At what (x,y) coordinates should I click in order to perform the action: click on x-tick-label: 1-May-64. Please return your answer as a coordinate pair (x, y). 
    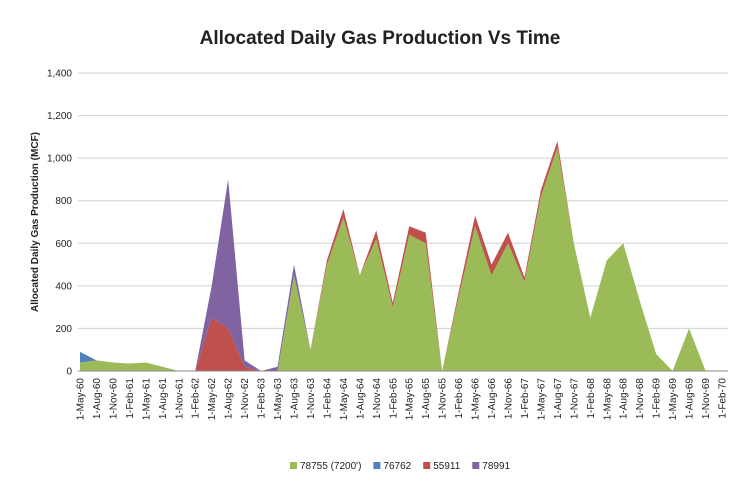
    Looking at the image, I should click on (344, 399).